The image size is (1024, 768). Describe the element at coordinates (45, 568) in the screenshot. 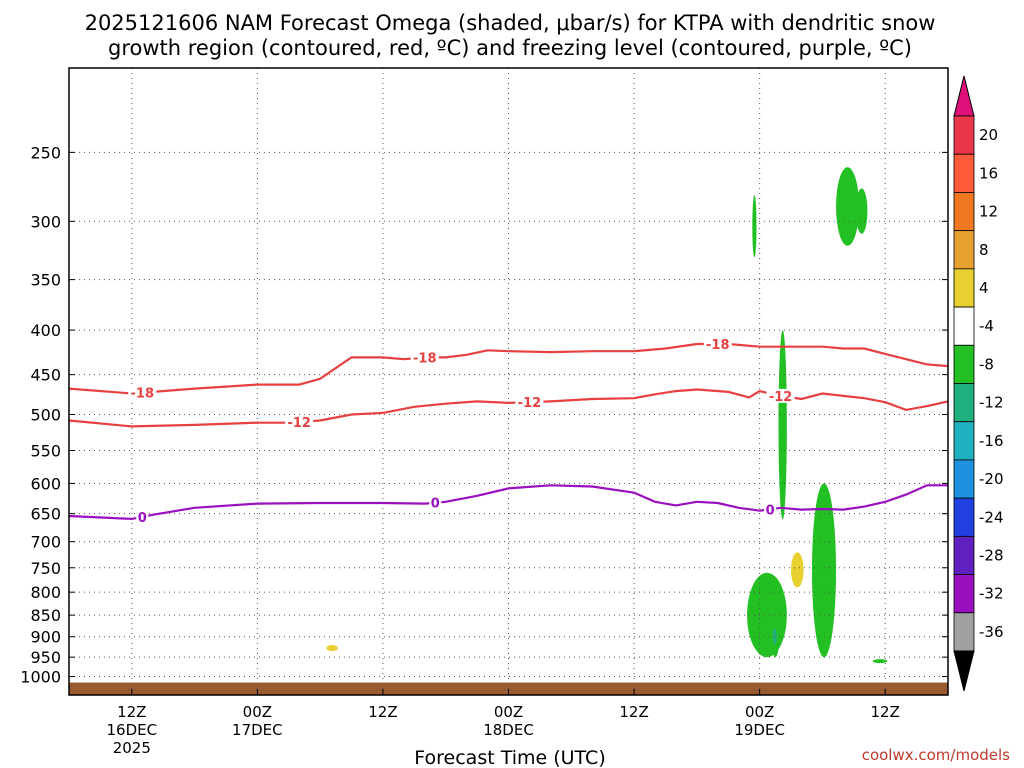

I see `y-tick-label: 750` at that location.